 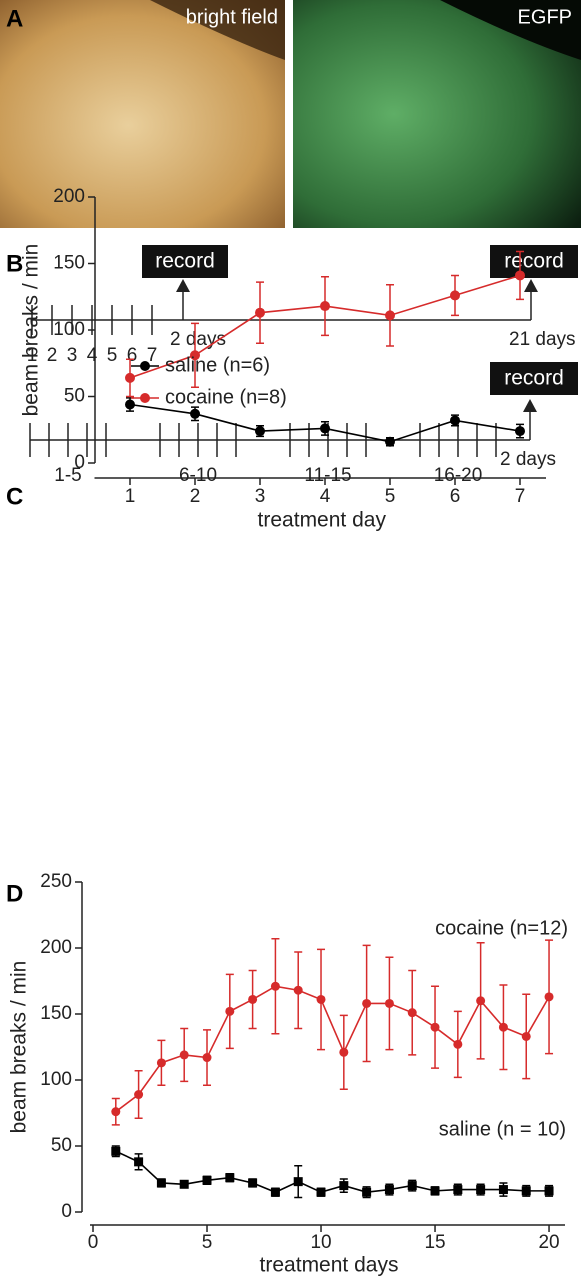 What do you see at coordinates (92, 355) in the screenshot?
I see `day-label: 4` at bounding box center [92, 355].